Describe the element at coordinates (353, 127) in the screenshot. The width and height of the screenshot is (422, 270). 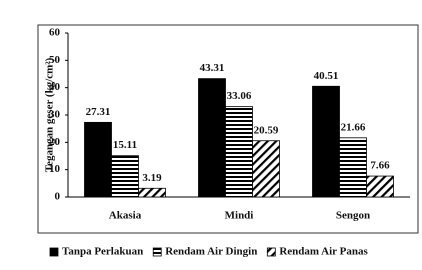
I see `value-label: 21.66` at that location.